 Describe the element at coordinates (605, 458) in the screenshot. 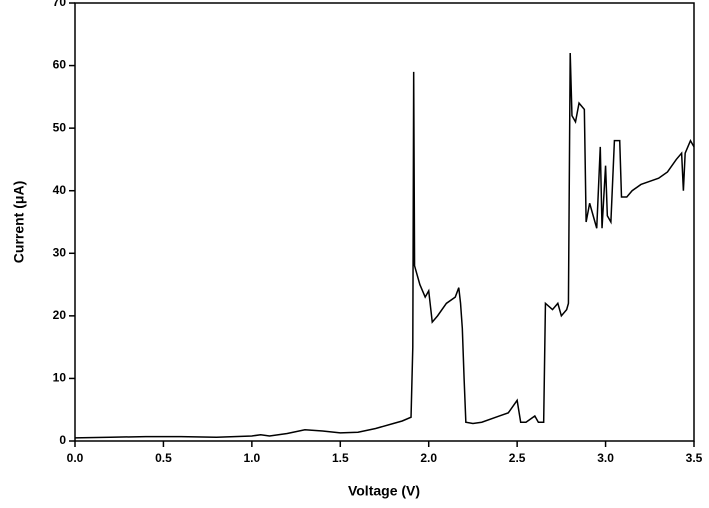

I see `x-tick-label: 3.0` at that location.